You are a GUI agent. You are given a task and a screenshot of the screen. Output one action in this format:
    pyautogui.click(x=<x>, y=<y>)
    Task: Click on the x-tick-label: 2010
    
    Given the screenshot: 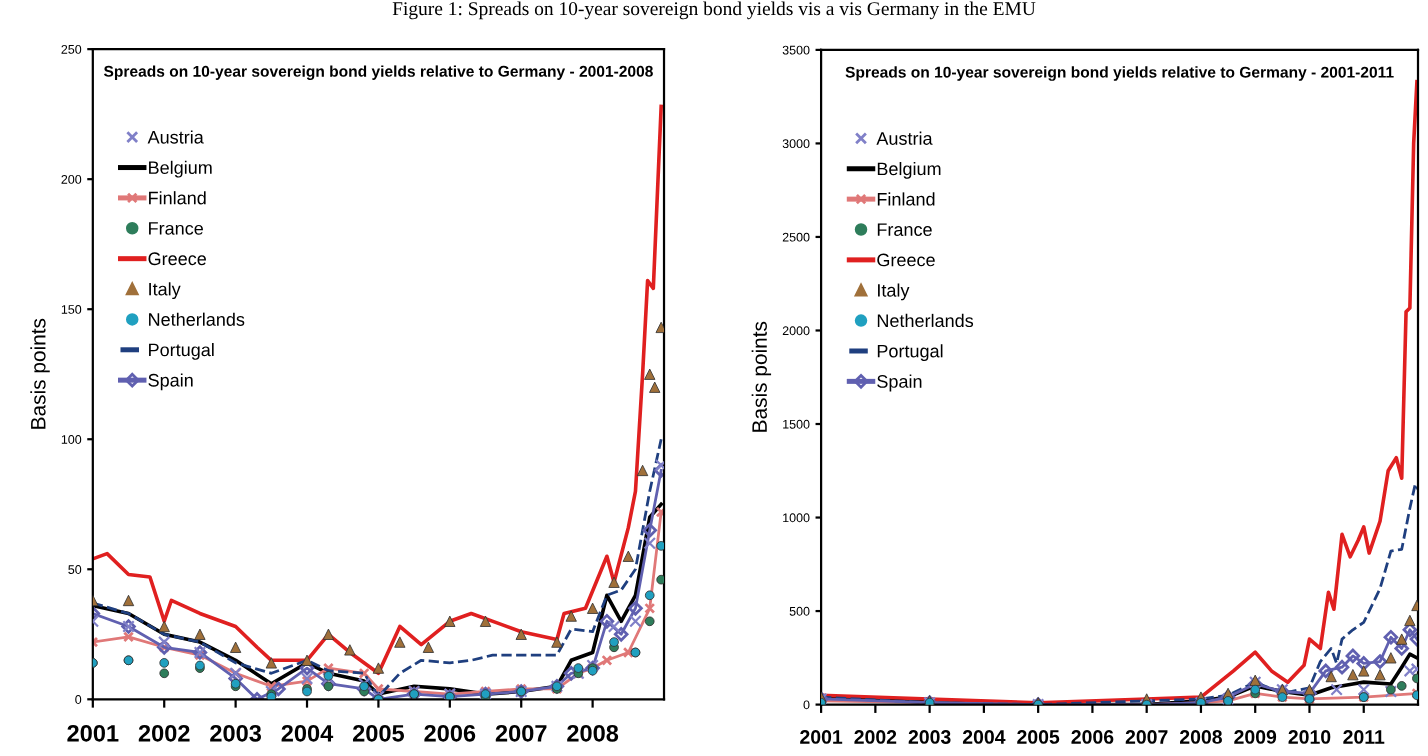 What is the action you would take?
    pyautogui.click(x=1309, y=737)
    